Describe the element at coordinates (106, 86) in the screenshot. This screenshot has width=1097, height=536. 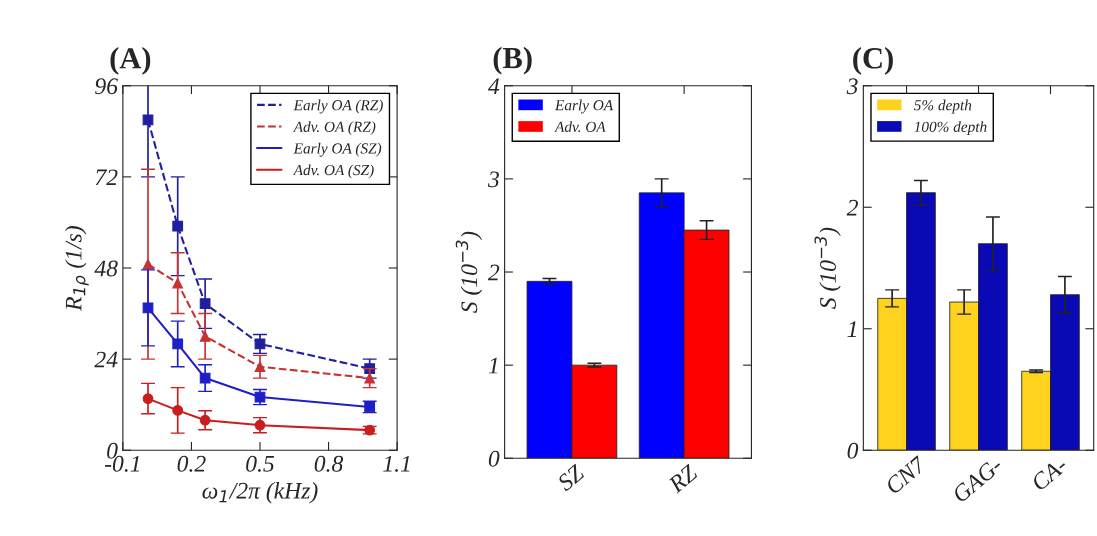
I see `y-tick-label: 96` at that location.